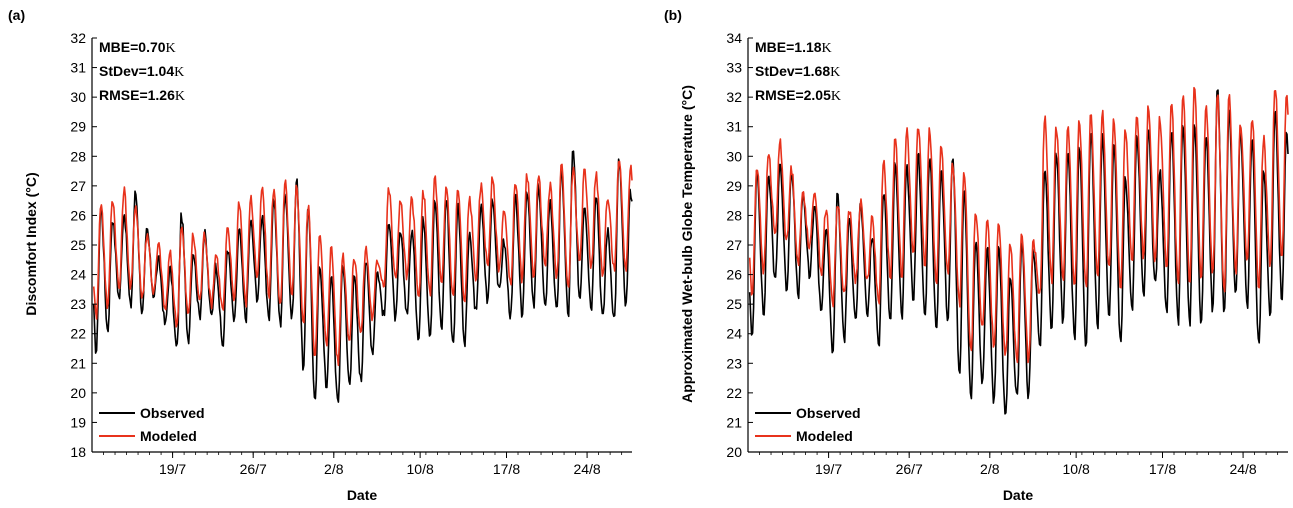 Image resolution: width=1293 pixels, height=508 pixels. Describe the element at coordinates (137, 47) in the screenshot. I see `panel-a-stat-mbe: MBE=0.70K` at that location.